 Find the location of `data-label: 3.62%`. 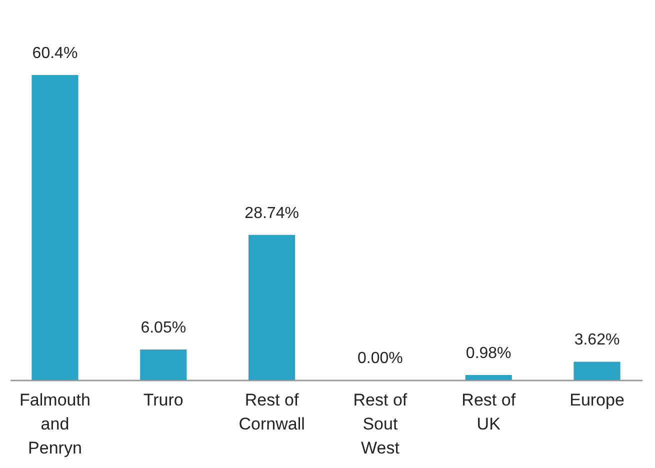

data-label: 3.62% is located at coordinates (597, 340).